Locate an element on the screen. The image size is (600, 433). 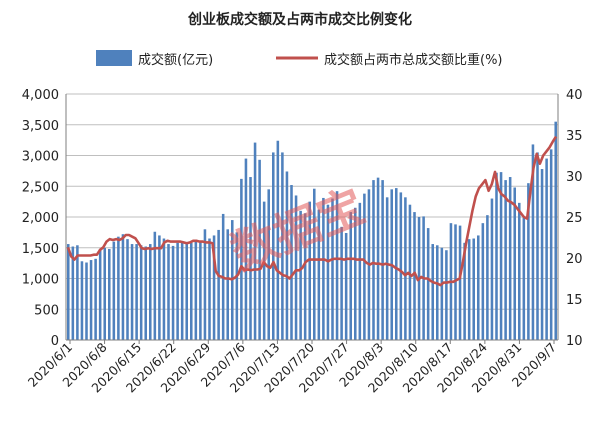
right-tick-label: 40 is located at coordinates (574, 95).